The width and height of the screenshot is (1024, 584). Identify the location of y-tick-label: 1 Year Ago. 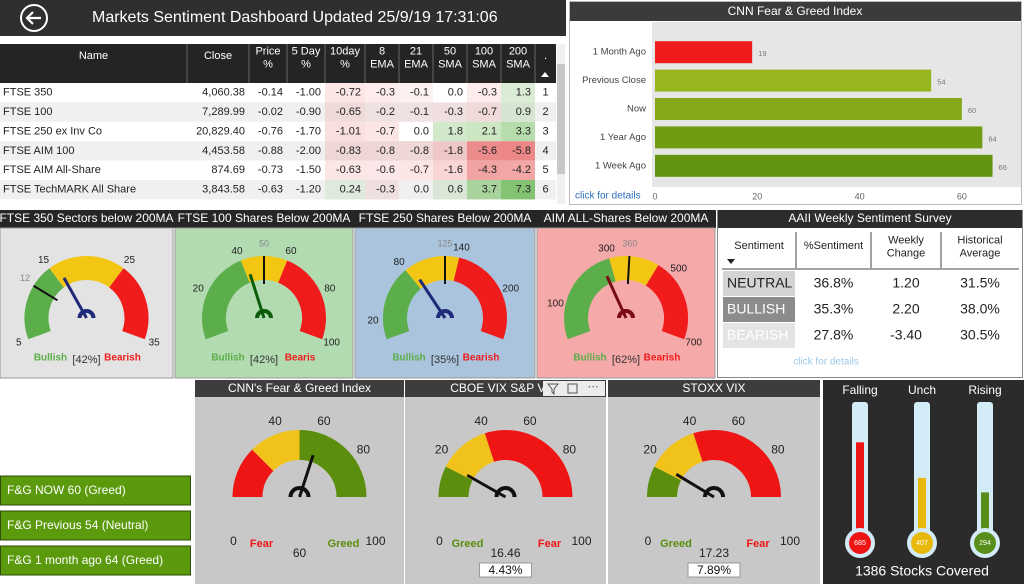
(623, 137).